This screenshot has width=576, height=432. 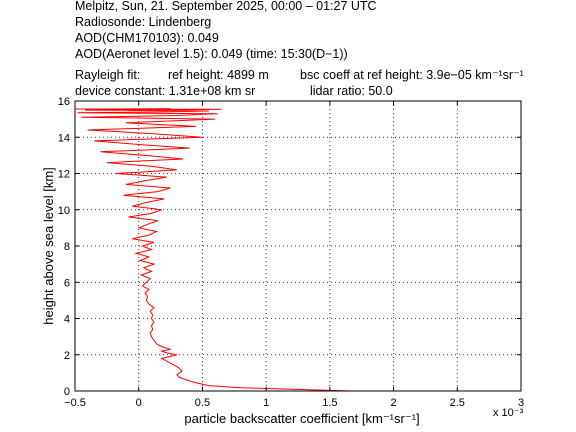 What do you see at coordinates (48, 246) in the screenshot?
I see `y-axis-label: height above sea level [km]` at bounding box center [48, 246].